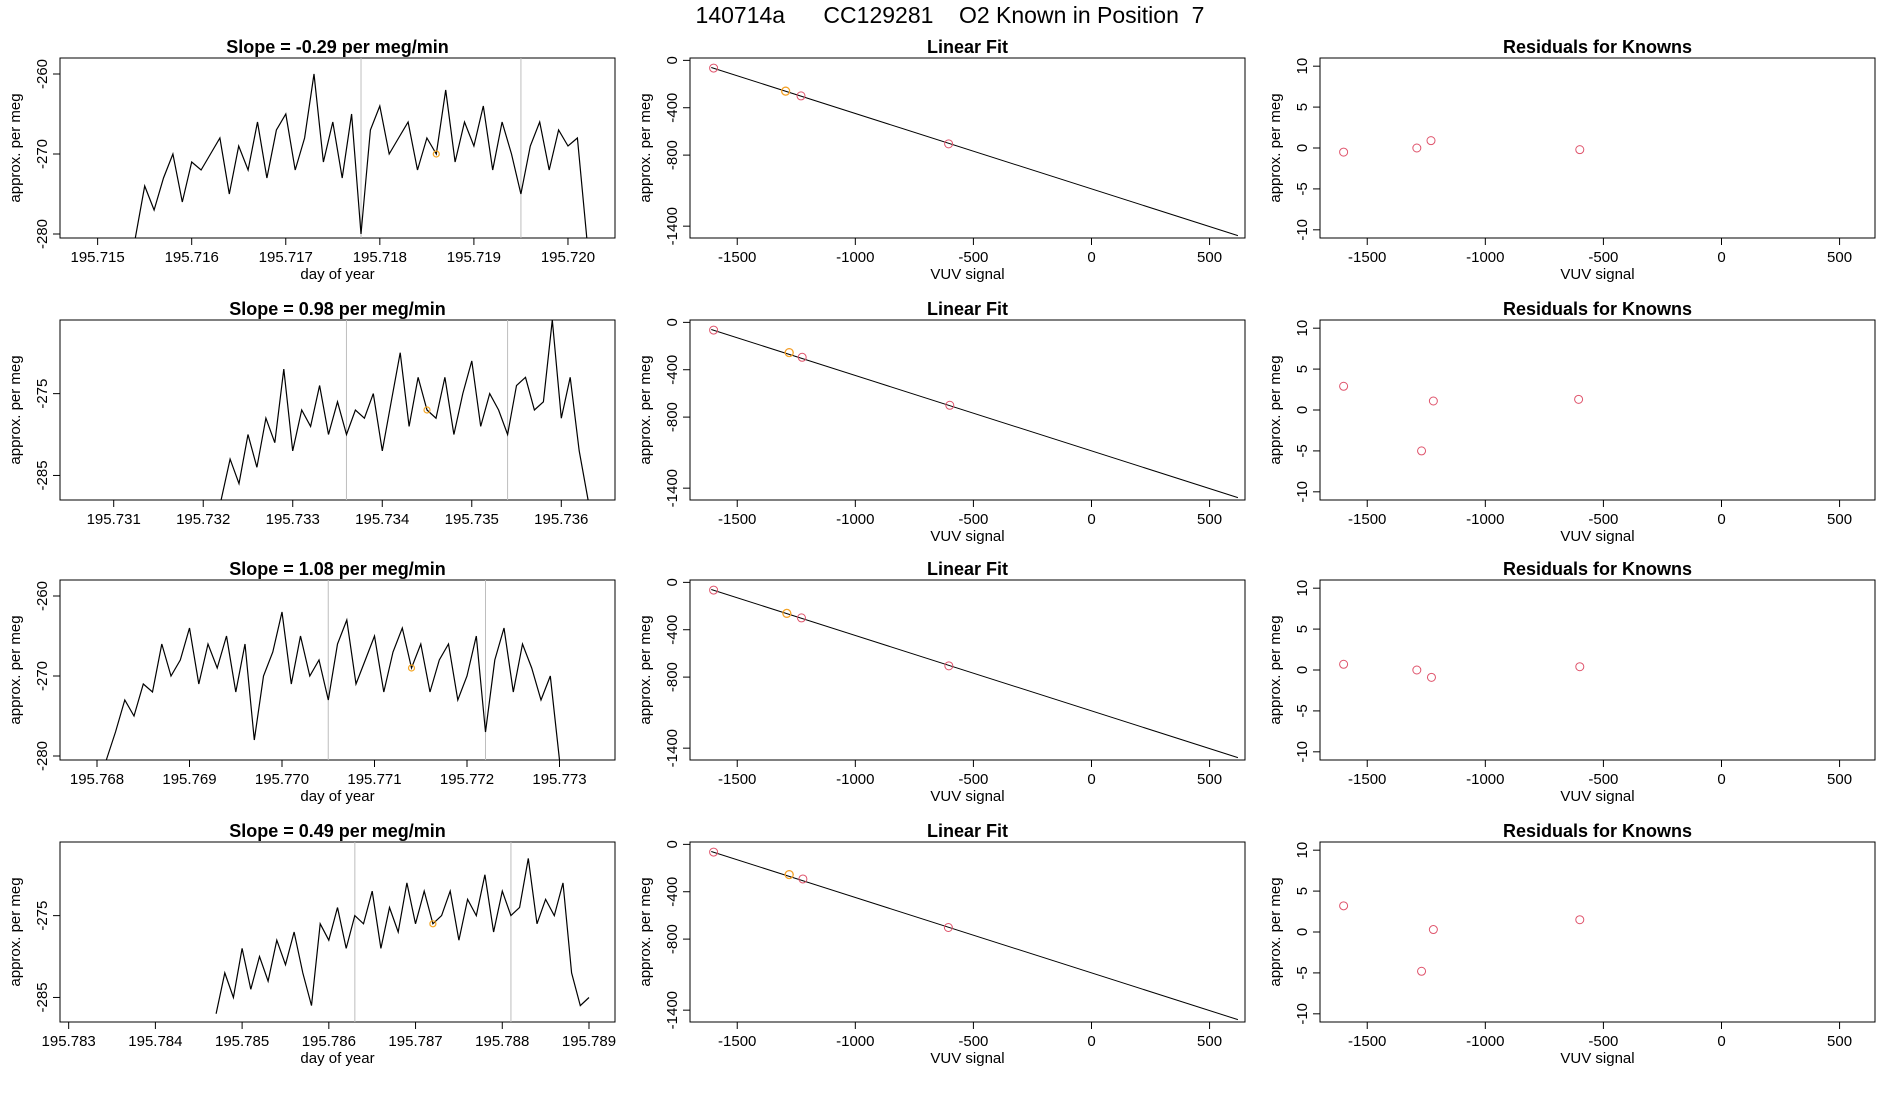  What do you see at coordinates (374, 779) in the screenshot?
I see `x-tick-label: 195.771` at bounding box center [374, 779].